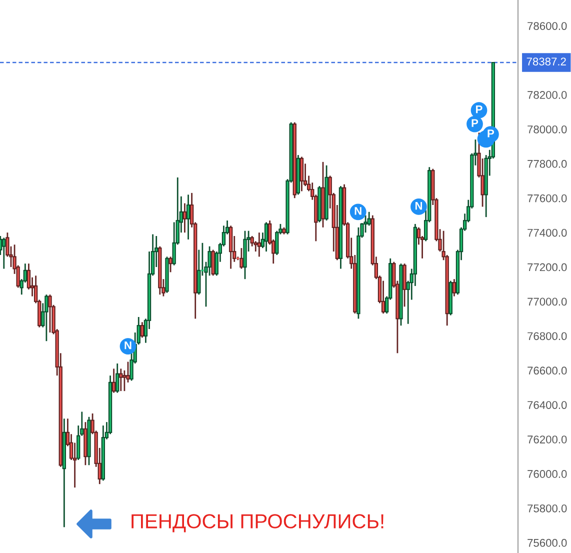 The height and width of the screenshot is (553, 571). Describe the element at coordinates (547, 198) in the screenshot. I see `y-tick-label: 77600.0` at that location.